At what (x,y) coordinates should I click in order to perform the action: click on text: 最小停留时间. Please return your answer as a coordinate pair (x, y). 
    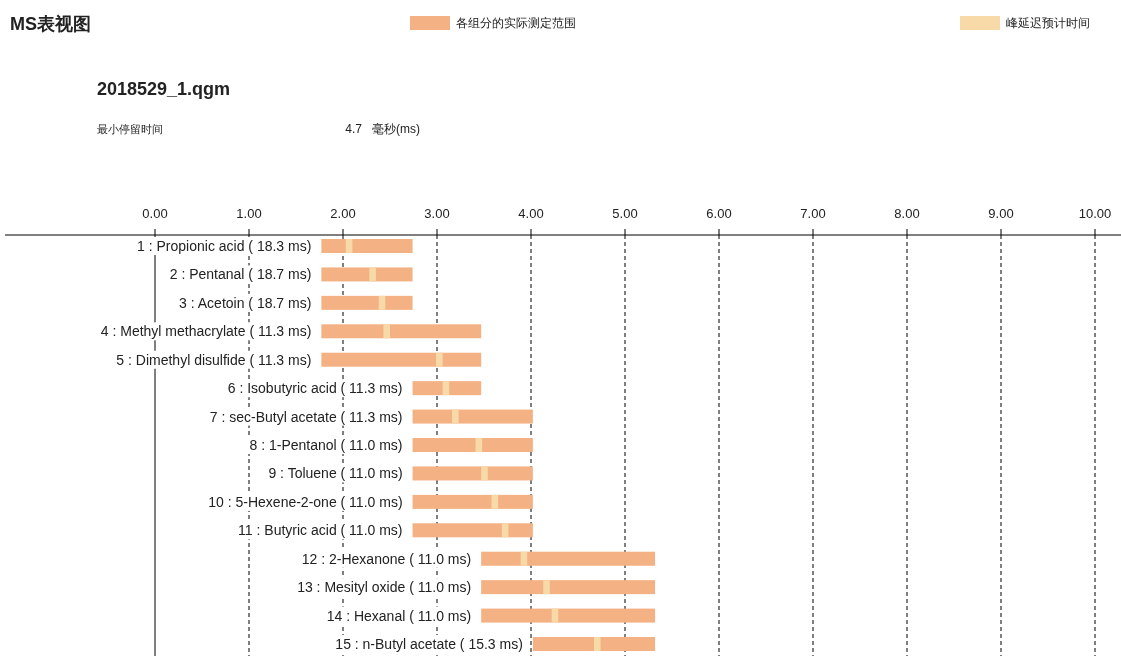
    Looking at the image, I should click on (130, 129).